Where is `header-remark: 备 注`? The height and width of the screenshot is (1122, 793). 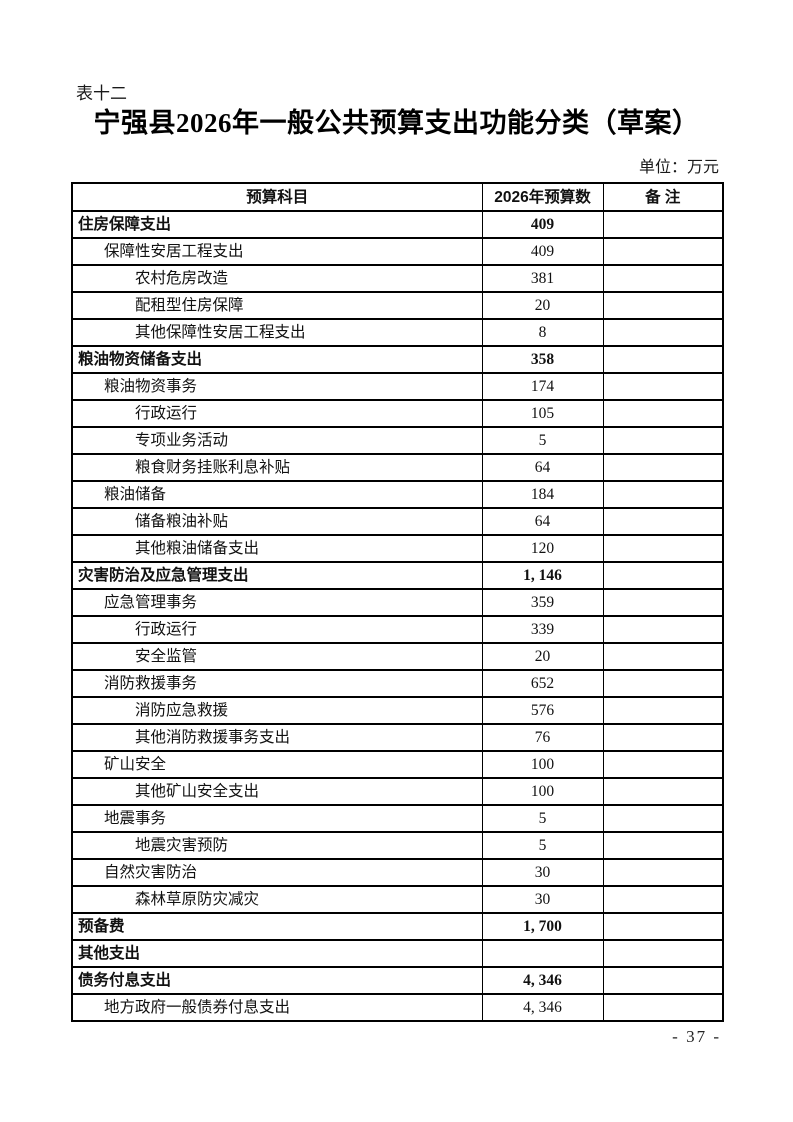 header-remark: 备 注 is located at coordinates (663, 197).